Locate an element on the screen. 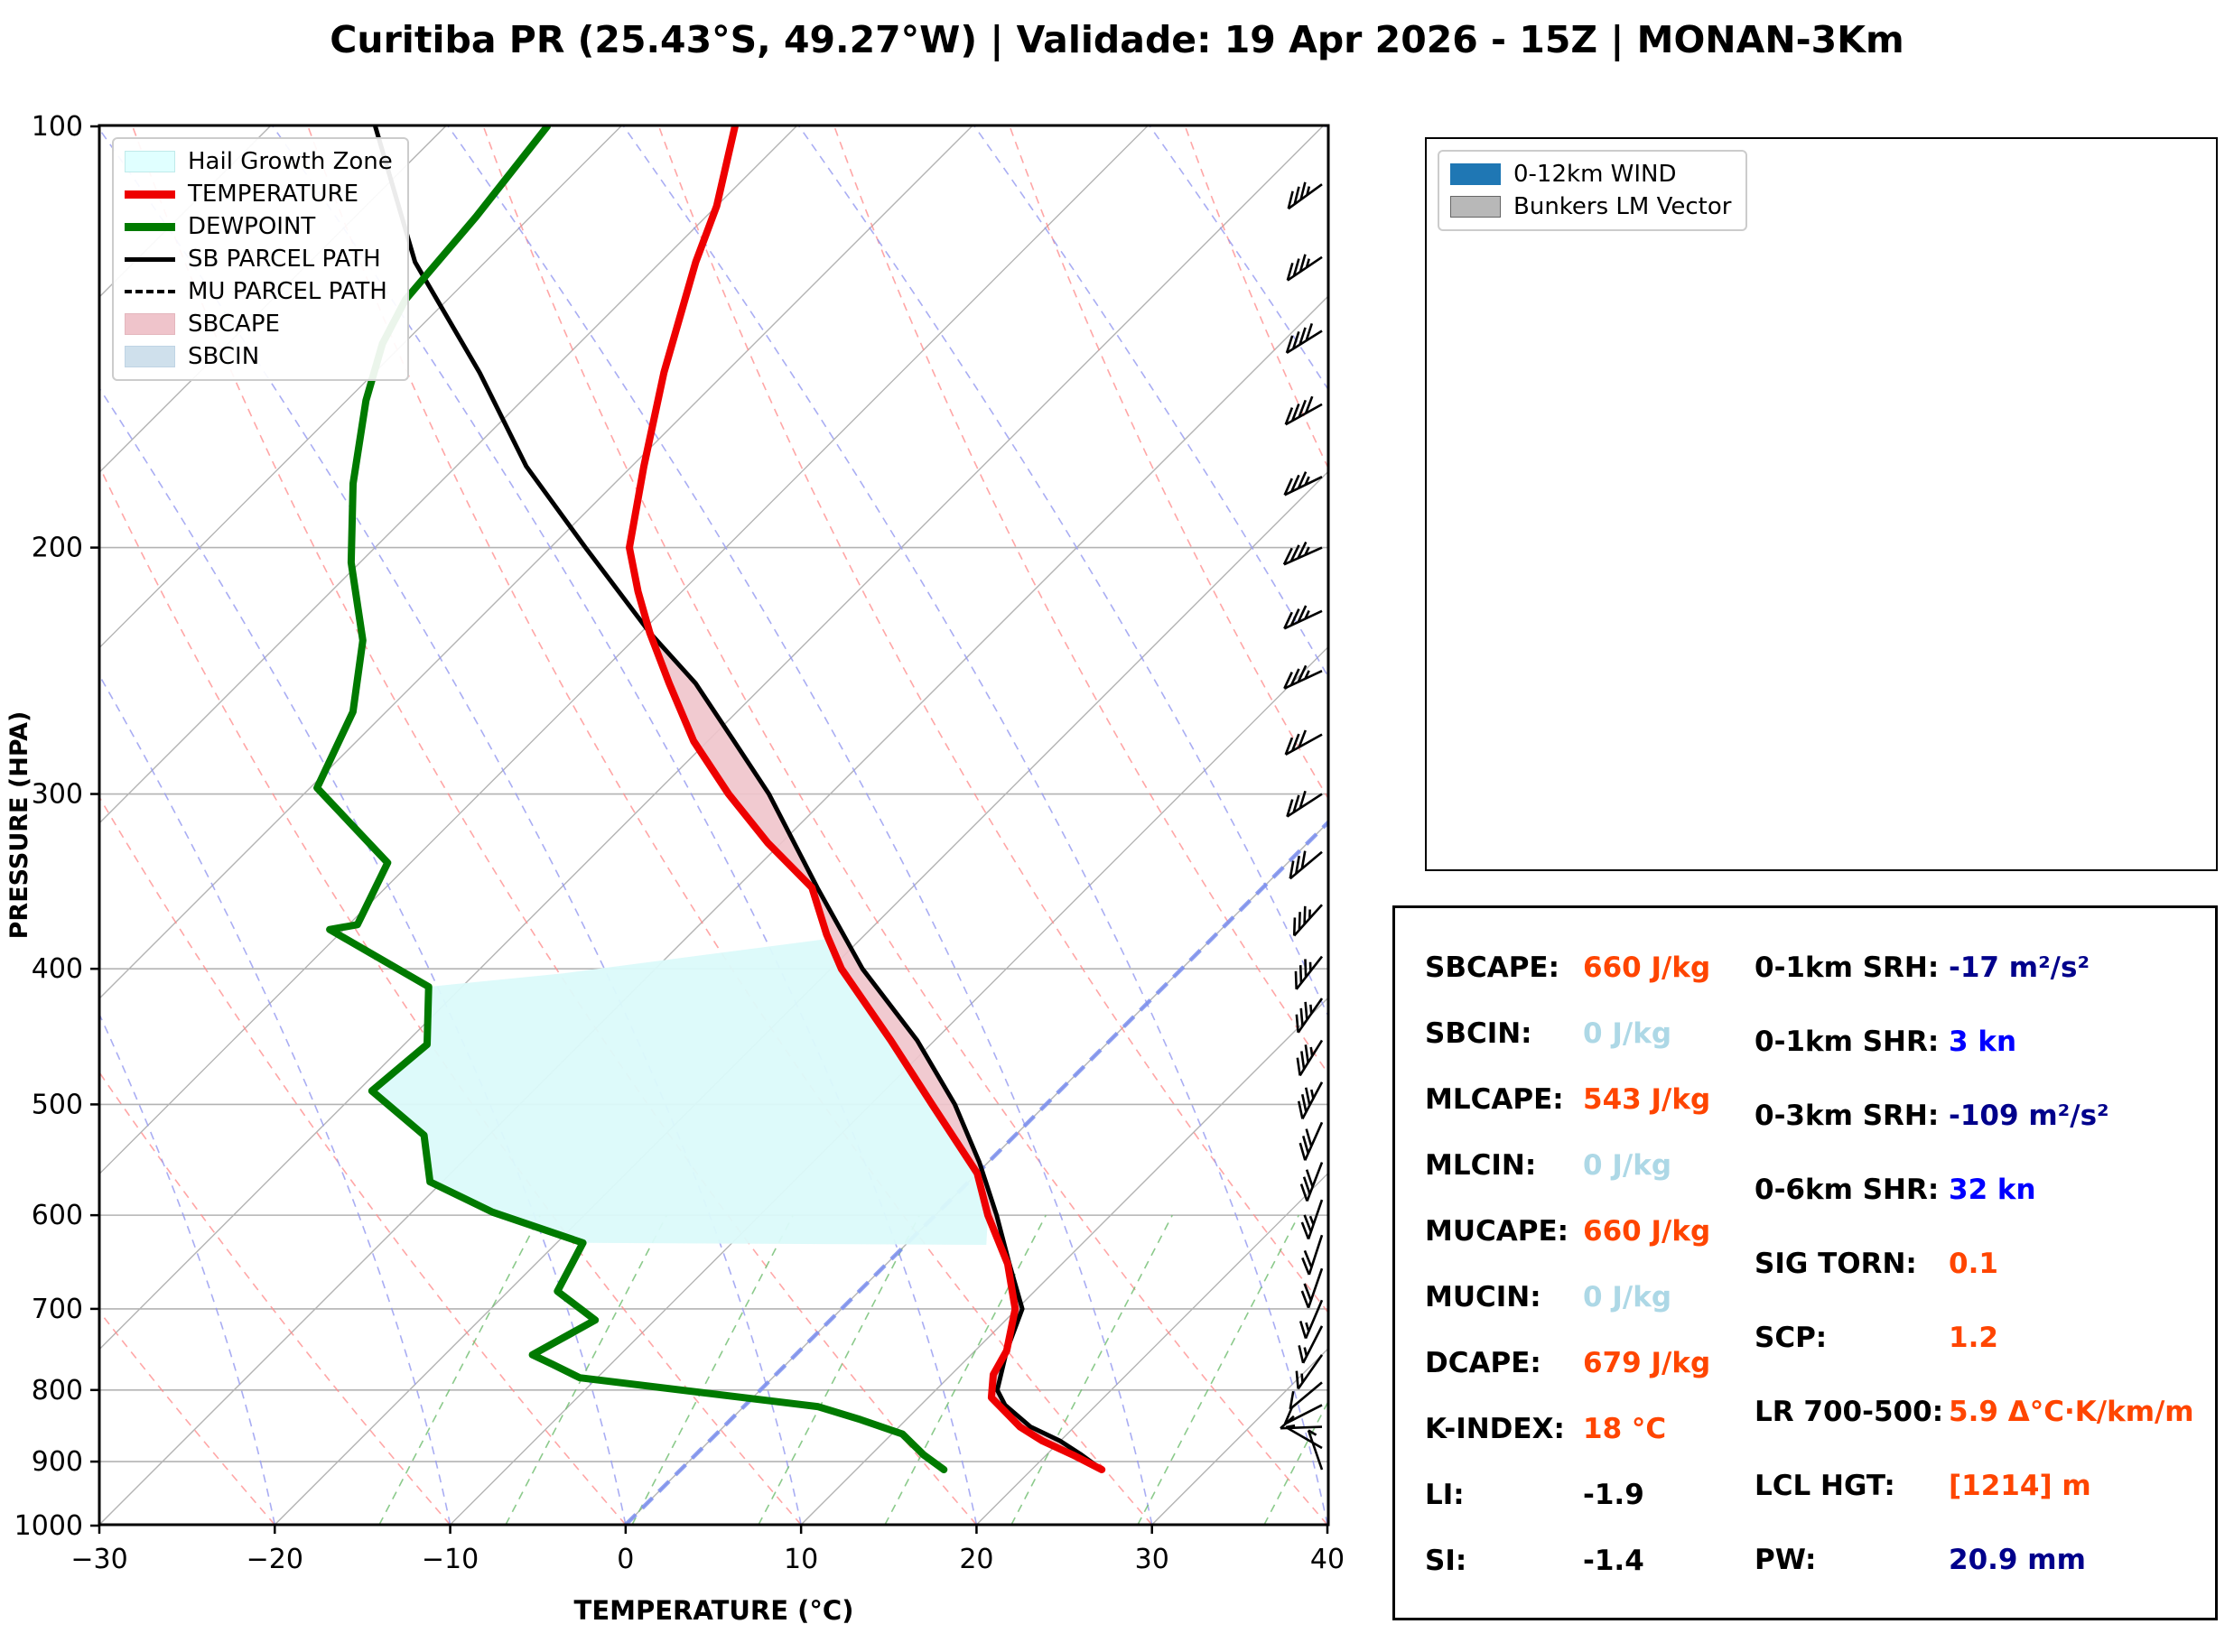 The image size is (2234, 1652). stat-label: MUCIN: is located at coordinates (1483, 1297).